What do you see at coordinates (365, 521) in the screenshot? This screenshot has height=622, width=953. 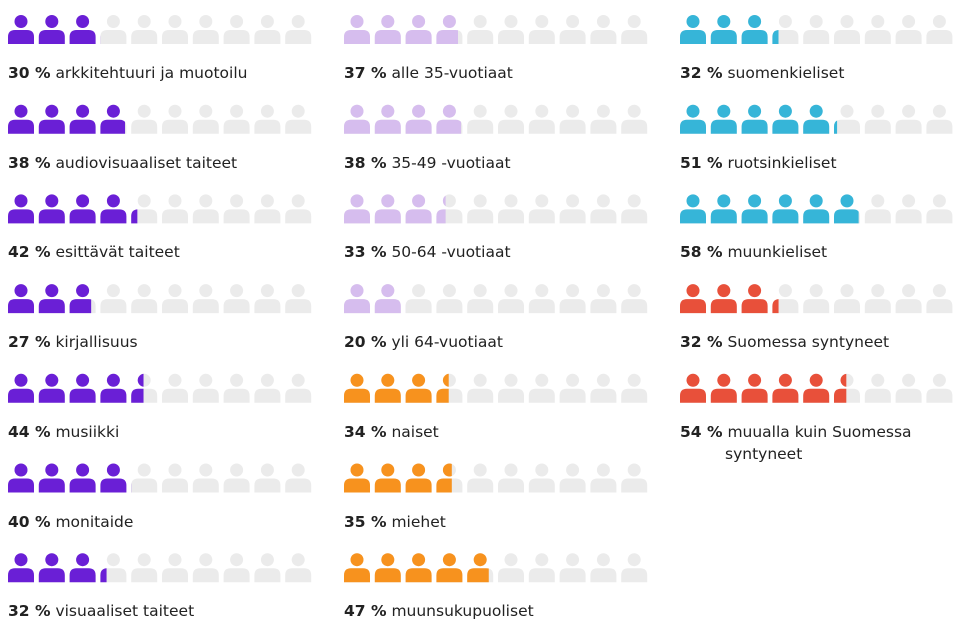 I see `value-label: 35 %` at bounding box center [365, 521].